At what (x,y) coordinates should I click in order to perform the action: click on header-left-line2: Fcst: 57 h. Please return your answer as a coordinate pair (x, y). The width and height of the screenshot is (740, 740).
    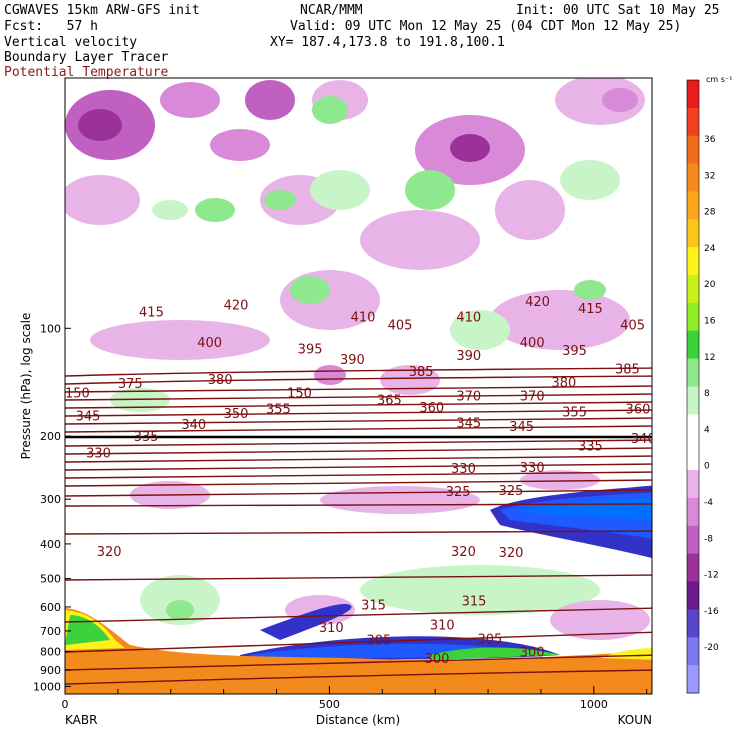
    Looking at the image, I should click on (51, 26).